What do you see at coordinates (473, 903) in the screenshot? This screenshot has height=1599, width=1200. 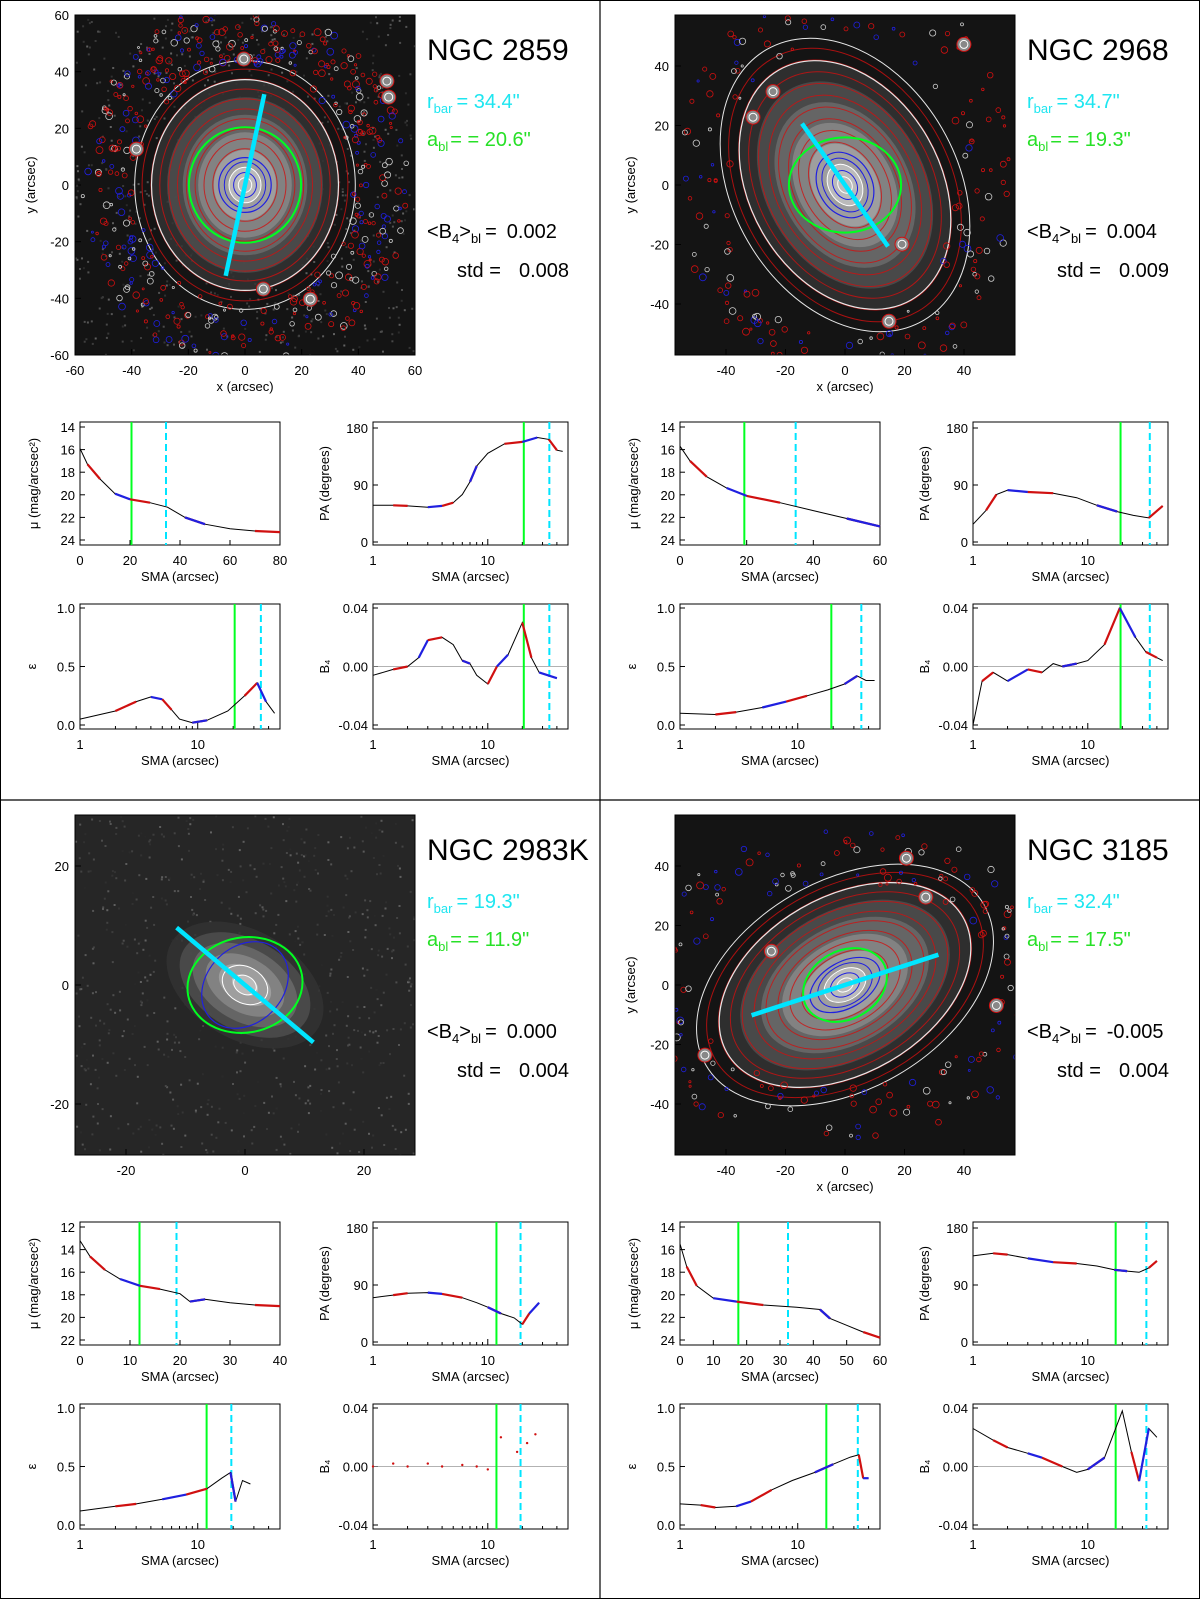 I see `bar-radius-text: rbar = 19.3"` at bounding box center [473, 903].